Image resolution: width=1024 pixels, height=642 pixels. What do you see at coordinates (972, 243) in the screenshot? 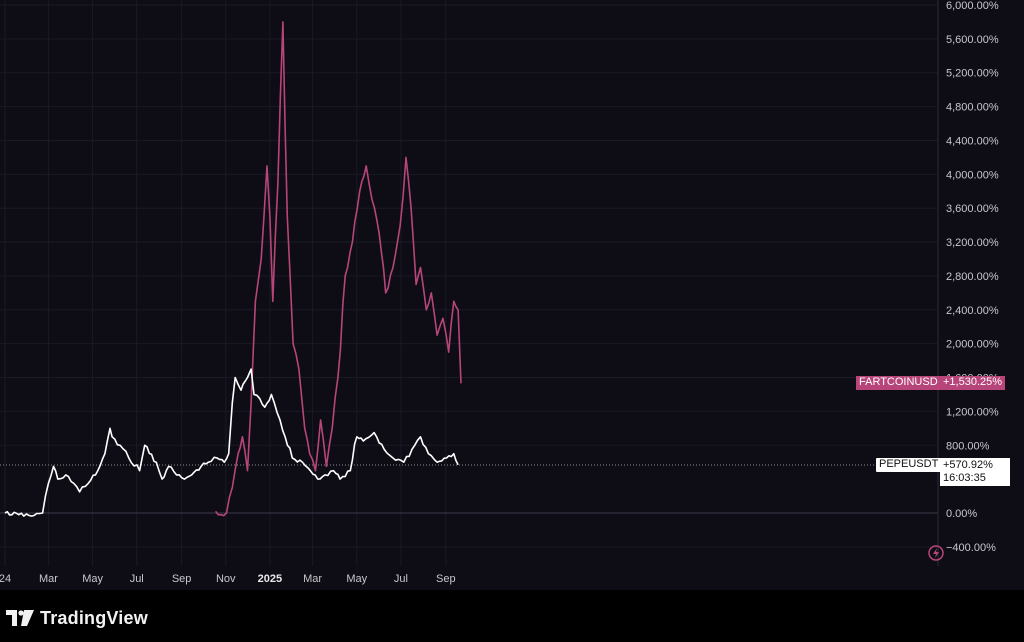
I see `y-tick-label: 3,200.00%` at bounding box center [972, 243].